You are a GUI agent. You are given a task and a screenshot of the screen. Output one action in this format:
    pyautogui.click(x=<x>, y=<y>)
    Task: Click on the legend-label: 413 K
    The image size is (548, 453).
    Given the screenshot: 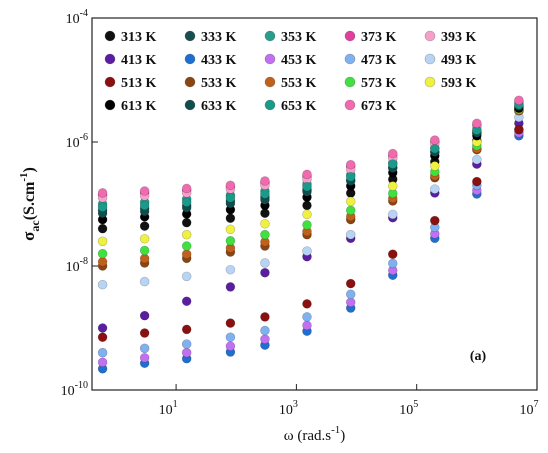 What is the action you would take?
    pyautogui.click(x=139, y=60)
    